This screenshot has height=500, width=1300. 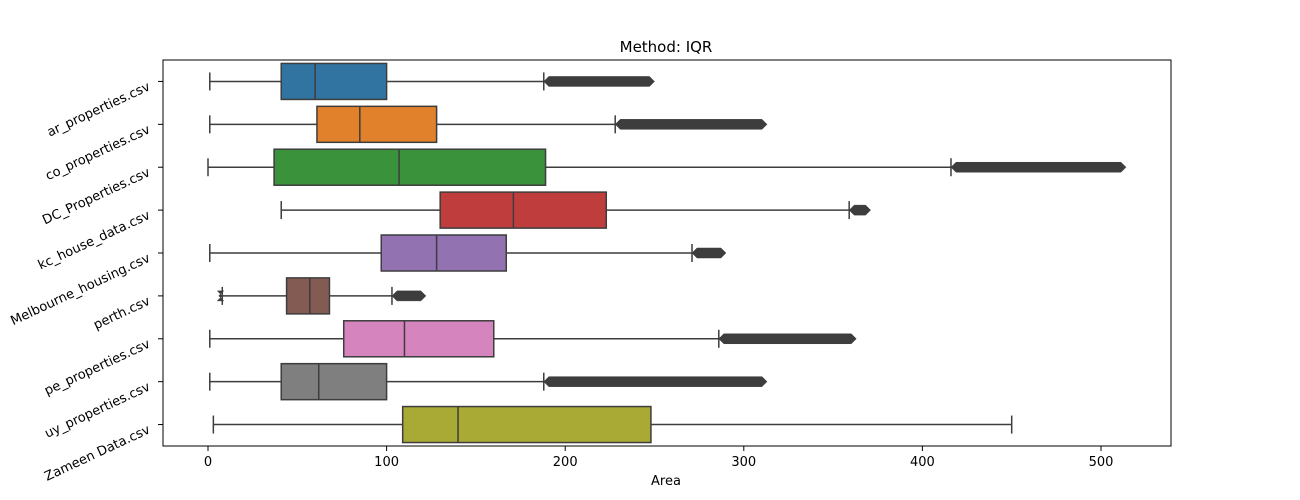 I want to click on x-tick-label: 200, so click(x=565, y=462).